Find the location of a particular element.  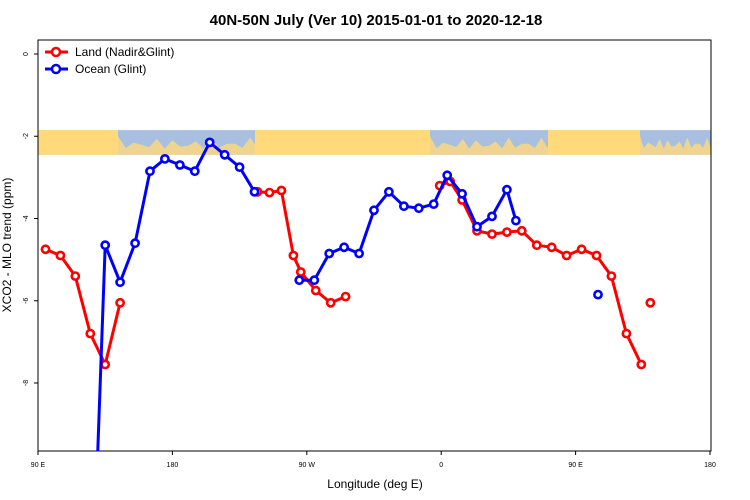

y-tick-label: -2 is located at coordinates (26, 136).